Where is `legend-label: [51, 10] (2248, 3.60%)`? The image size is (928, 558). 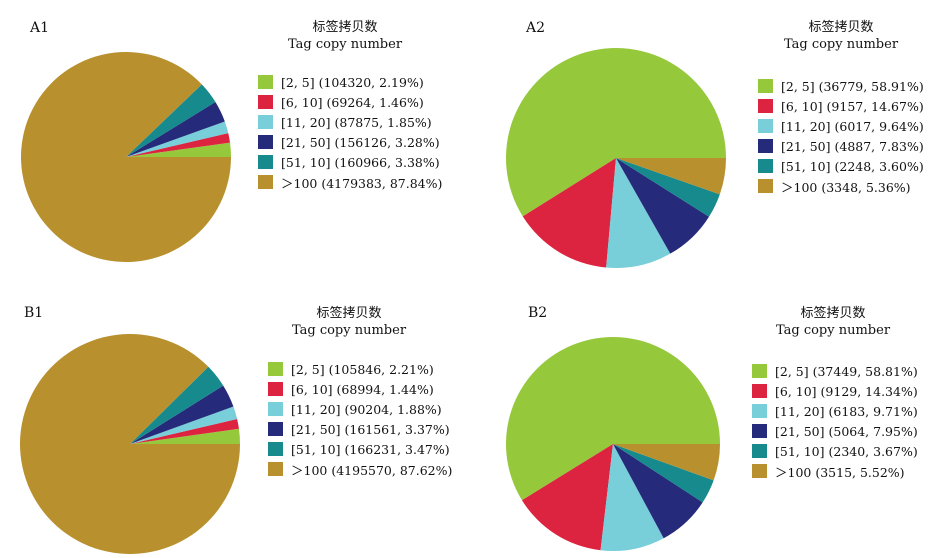 legend-label: [51, 10] (2248, 3.60%) is located at coordinates (852, 166).